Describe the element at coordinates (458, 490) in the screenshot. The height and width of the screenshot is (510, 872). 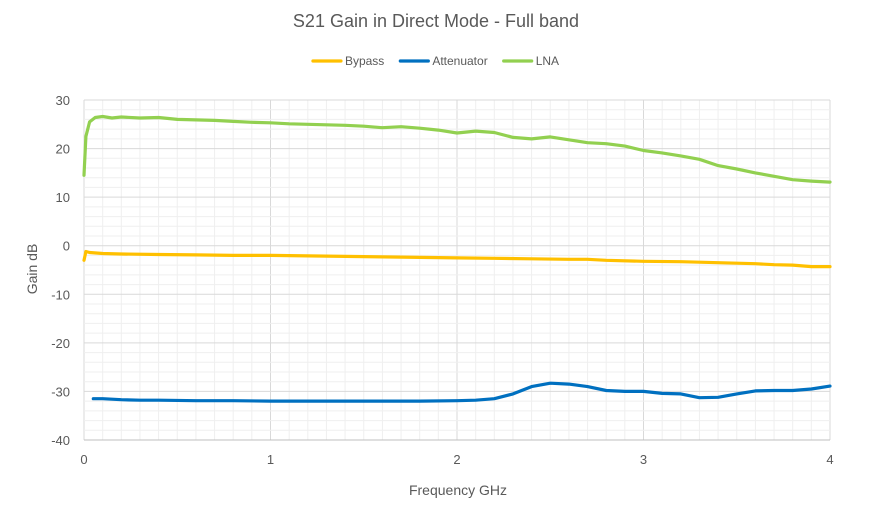
I see `x-axis-label: Frequency GHz` at that location.